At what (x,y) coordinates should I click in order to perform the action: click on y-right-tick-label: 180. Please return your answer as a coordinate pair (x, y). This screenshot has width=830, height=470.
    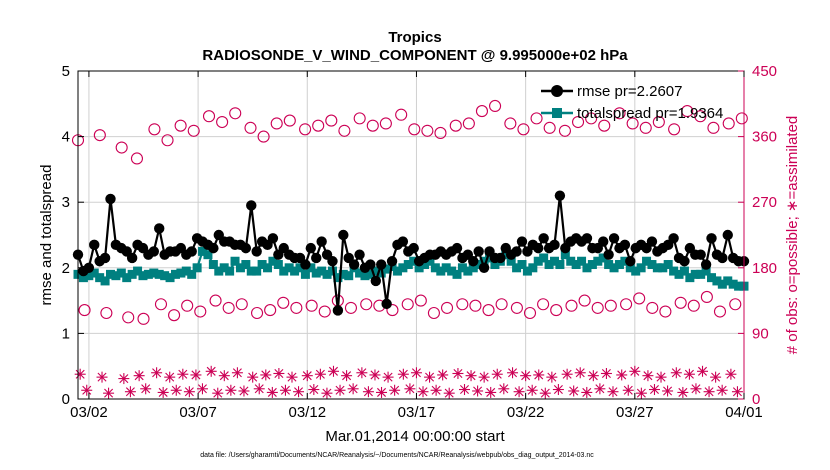
    Looking at the image, I should click on (764, 268).